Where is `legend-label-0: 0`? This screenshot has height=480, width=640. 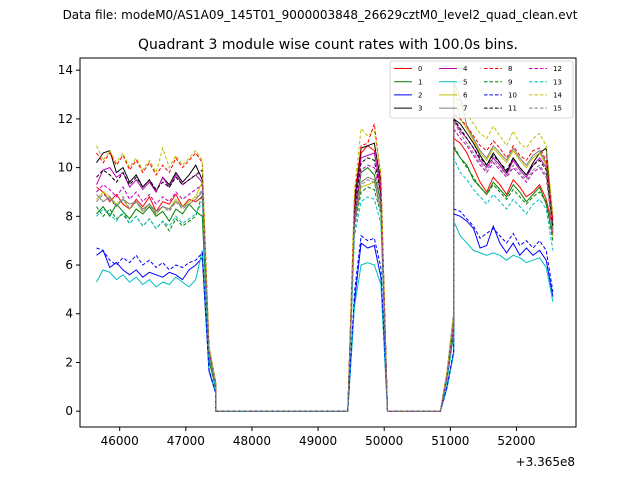
legend-label-0: 0 is located at coordinates (420, 69).